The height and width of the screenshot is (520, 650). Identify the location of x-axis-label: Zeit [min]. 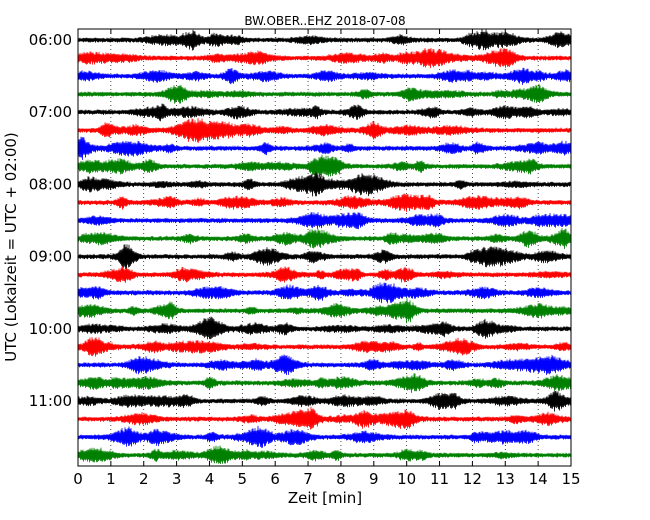
(325, 498).